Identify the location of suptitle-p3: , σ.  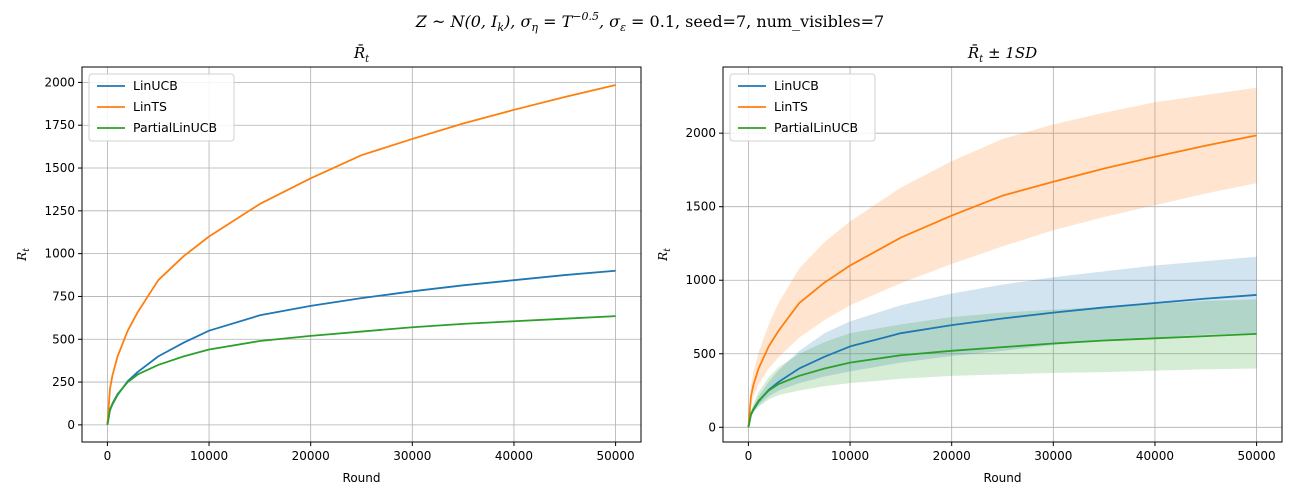
(610, 21).